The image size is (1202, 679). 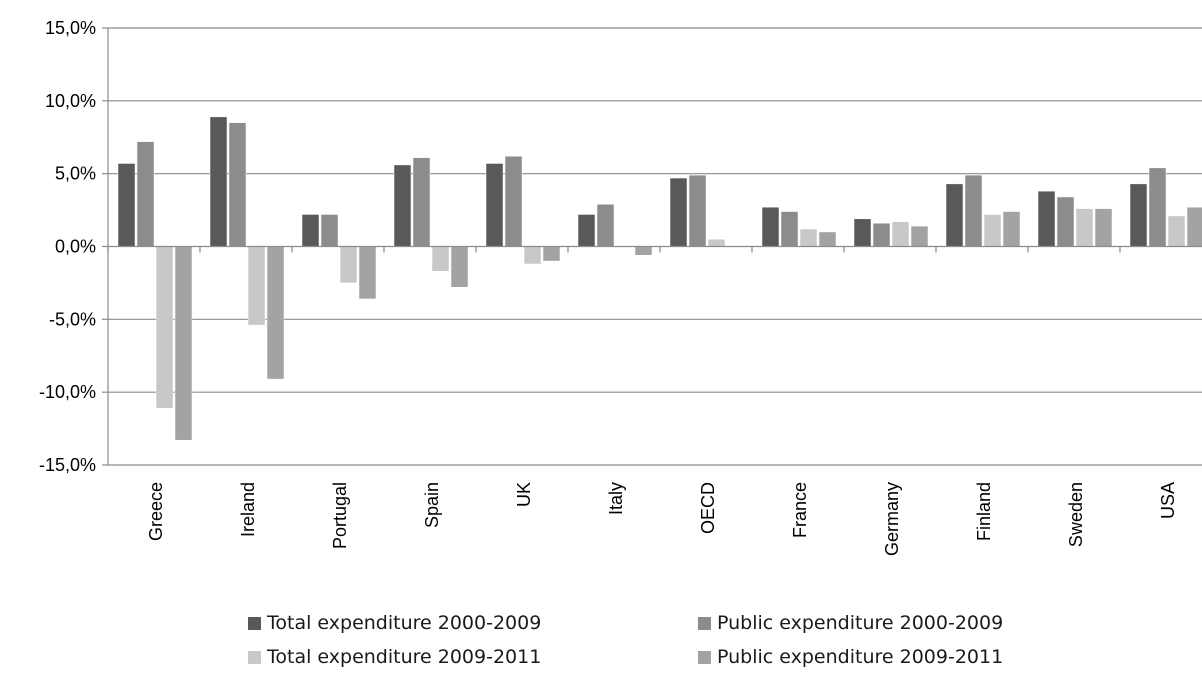 I want to click on x-tick-label: Germany, so click(x=892, y=519).